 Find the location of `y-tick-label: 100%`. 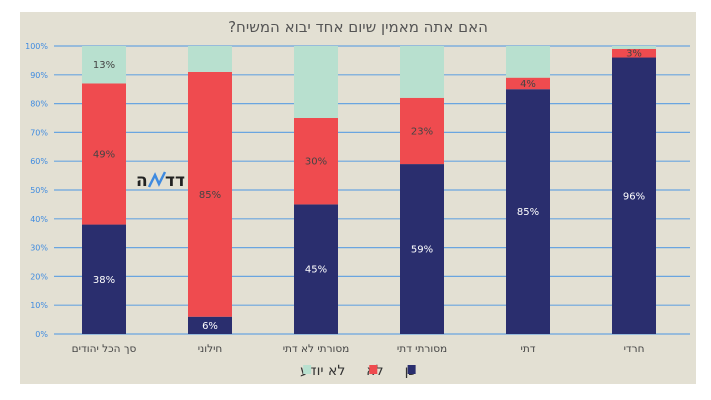

y-tick-label: 100% is located at coordinates (36, 46).